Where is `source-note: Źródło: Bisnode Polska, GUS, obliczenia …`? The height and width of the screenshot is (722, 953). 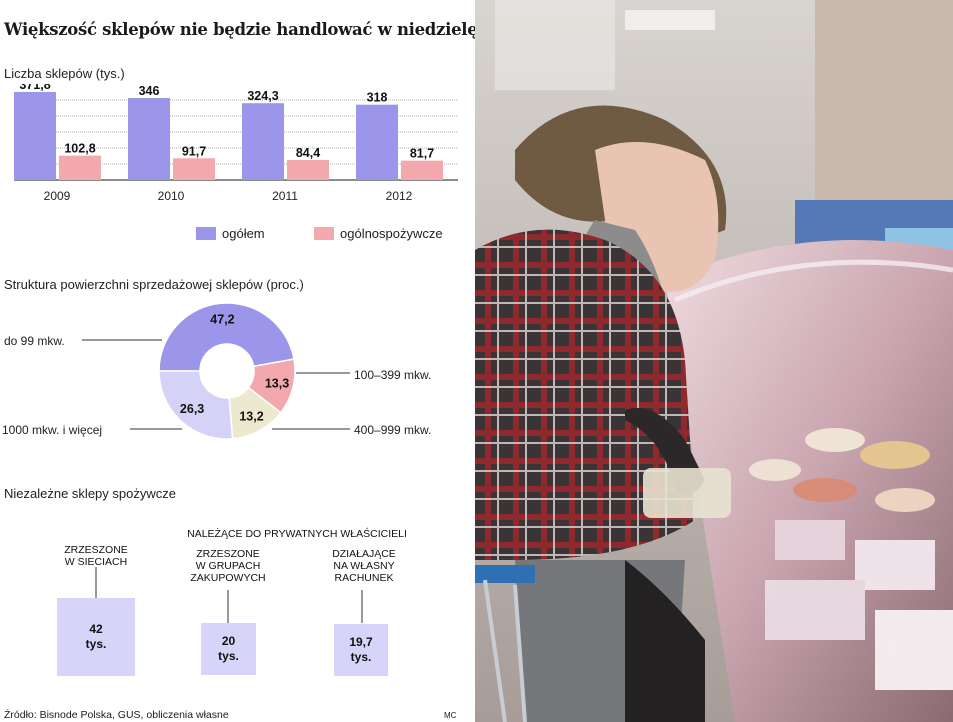 source-note: Źródło: Bisnode Polska, GUS, obliczenia … is located at coordinates (116, 715).